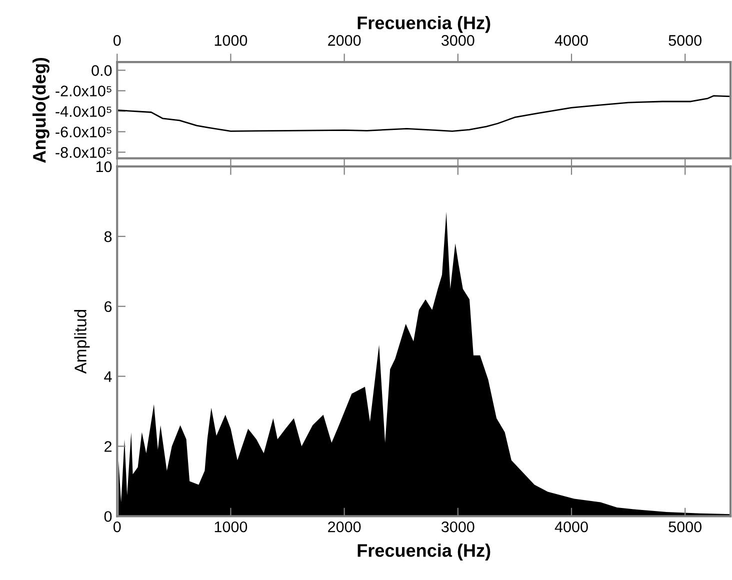 The height and width of the screenshot is (580, 732). I want to click on y-tick-label: 4, so click(108, 376).